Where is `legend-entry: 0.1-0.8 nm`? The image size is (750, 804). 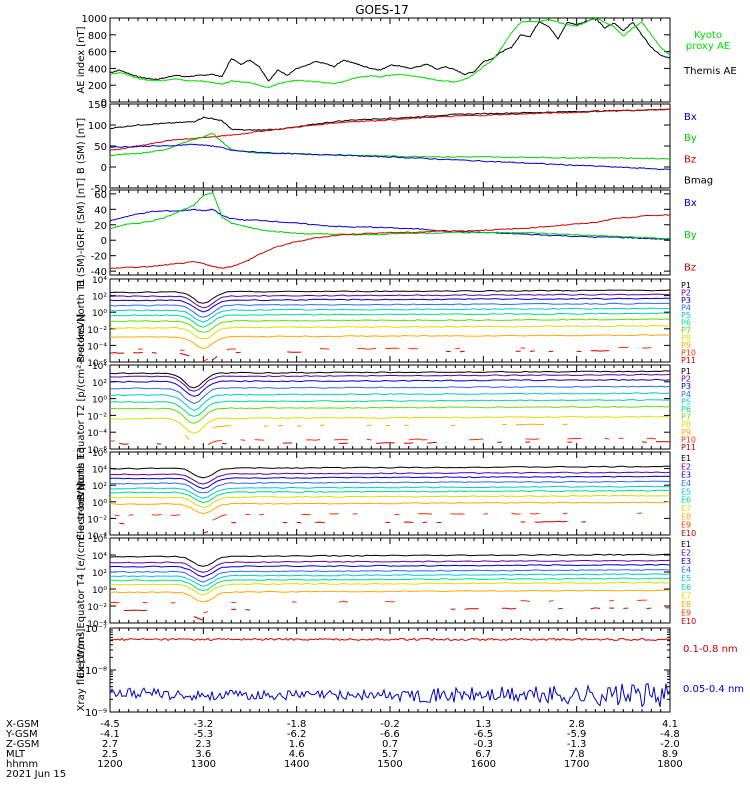 legend-entry: 0.1-0.8 nm is located at coordinates (710, 649).